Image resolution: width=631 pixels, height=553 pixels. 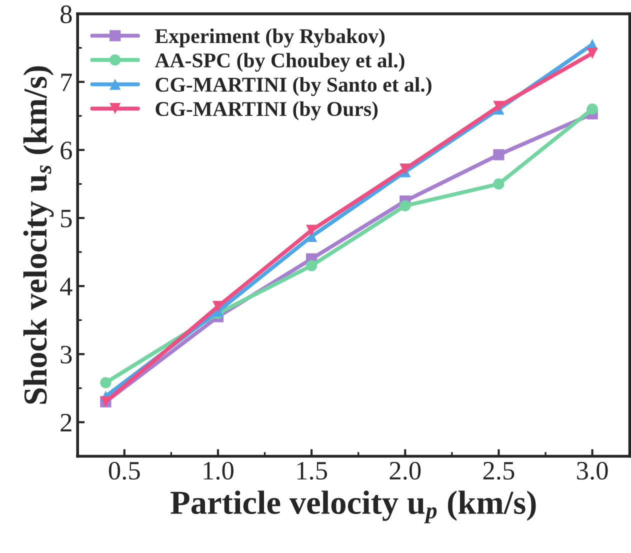 I want to click on y-tick-label: 6, so click(x=66, y=151).